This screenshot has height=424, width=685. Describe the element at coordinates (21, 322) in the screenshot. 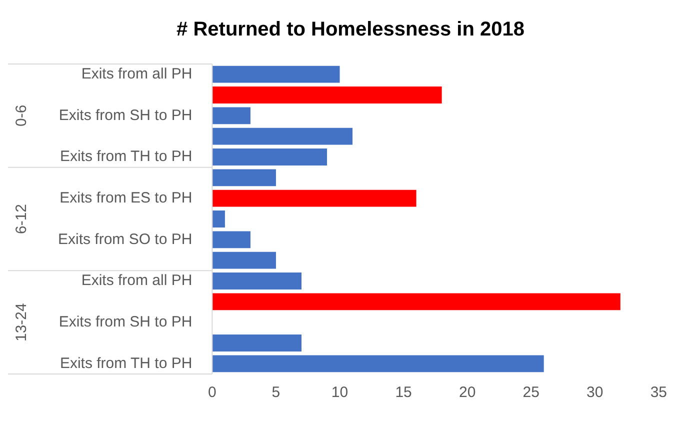

I see `text: 13-24` at that location.